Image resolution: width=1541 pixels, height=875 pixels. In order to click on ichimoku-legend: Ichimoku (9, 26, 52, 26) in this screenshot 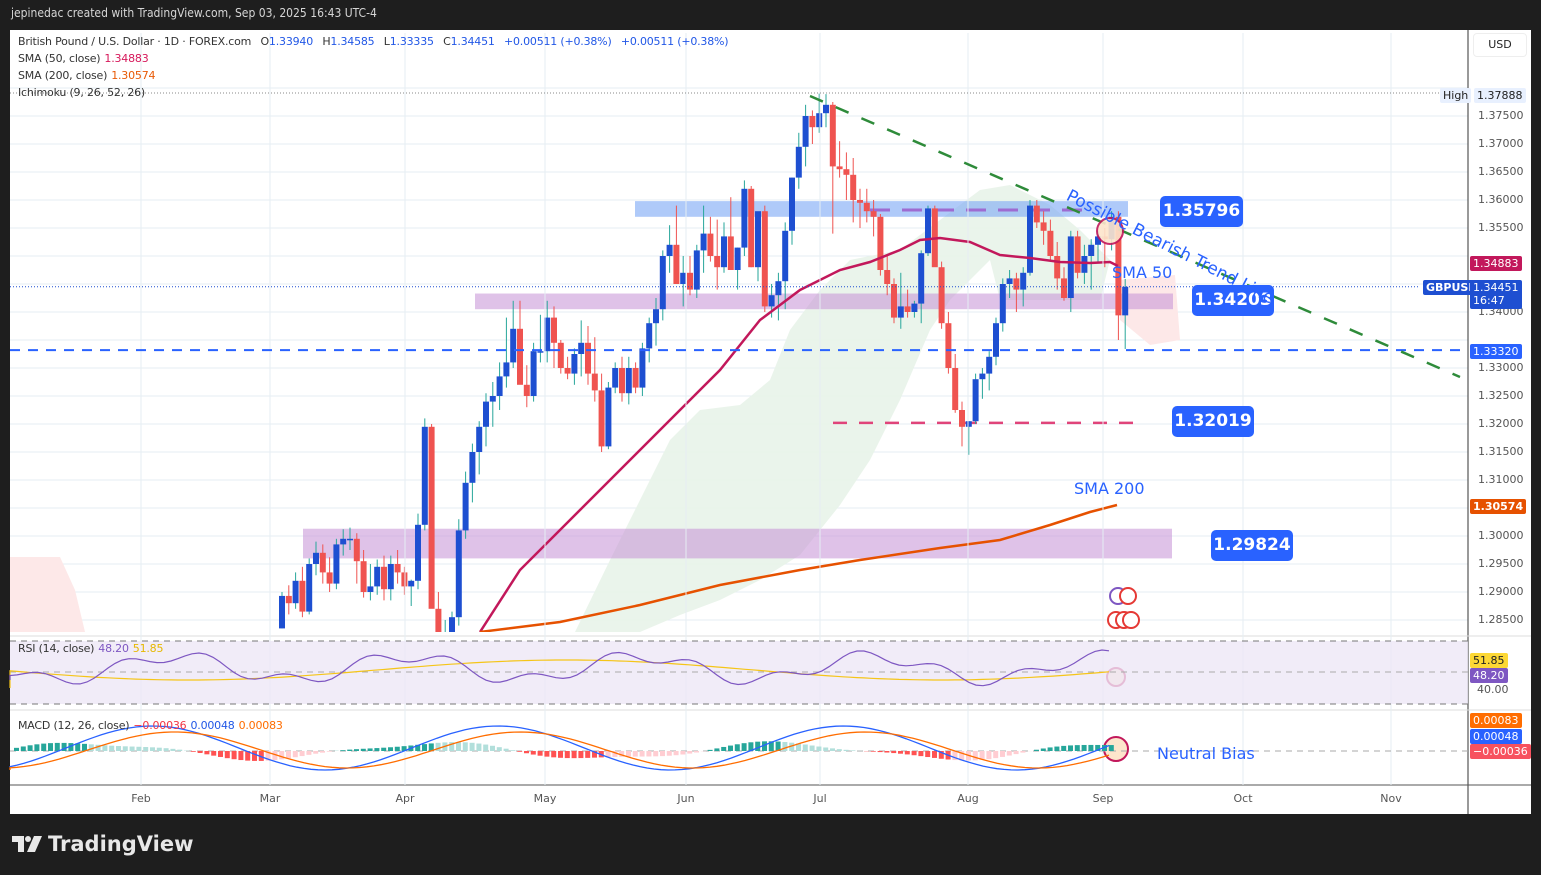, I will do `click(82, 92)`.